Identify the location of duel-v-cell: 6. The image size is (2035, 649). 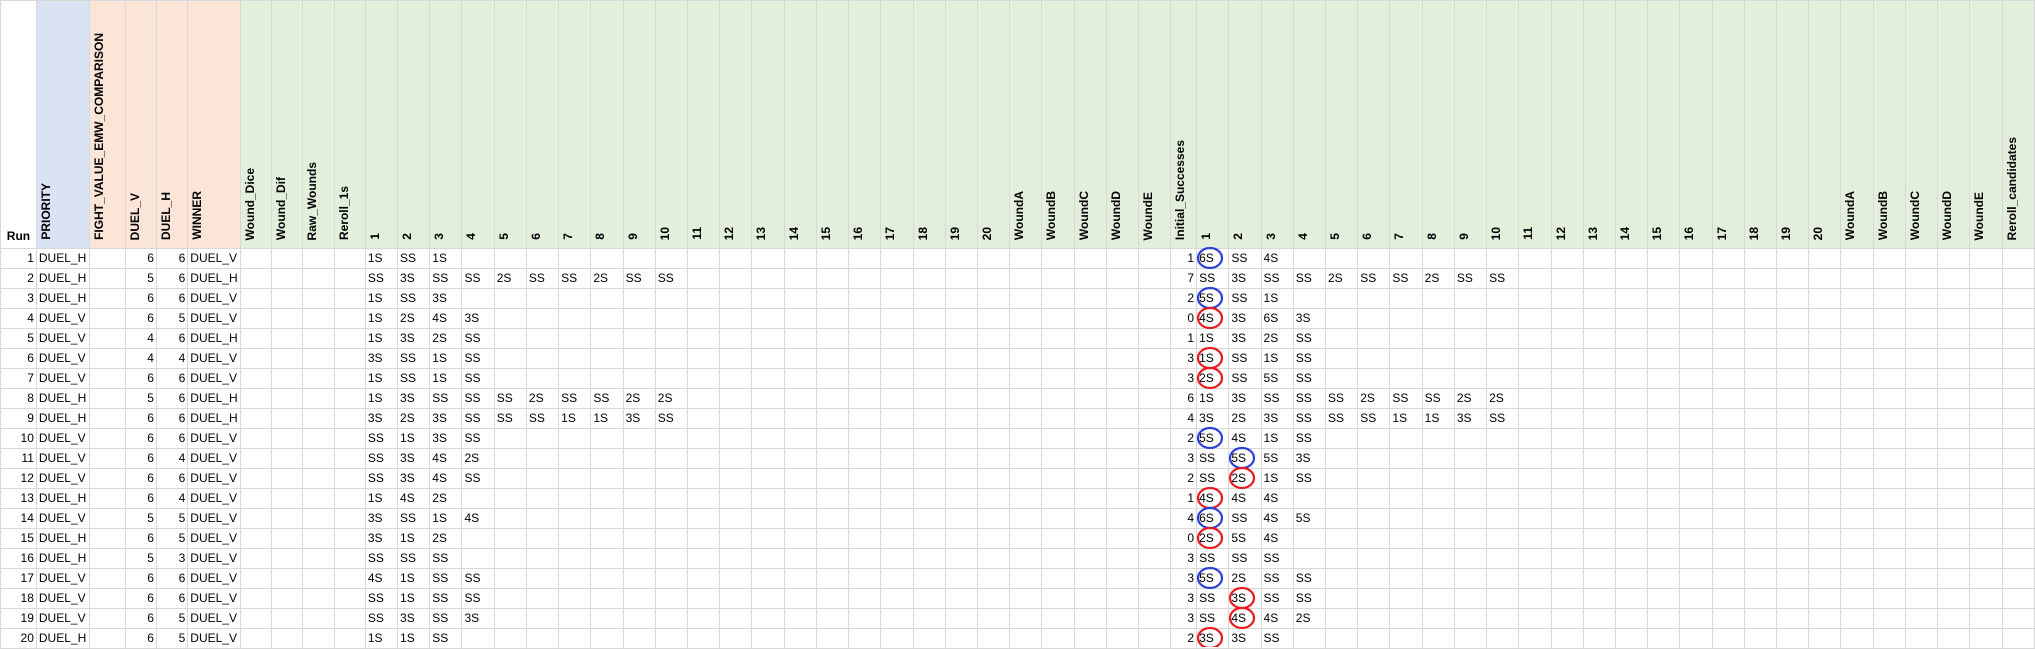
(140, 438).